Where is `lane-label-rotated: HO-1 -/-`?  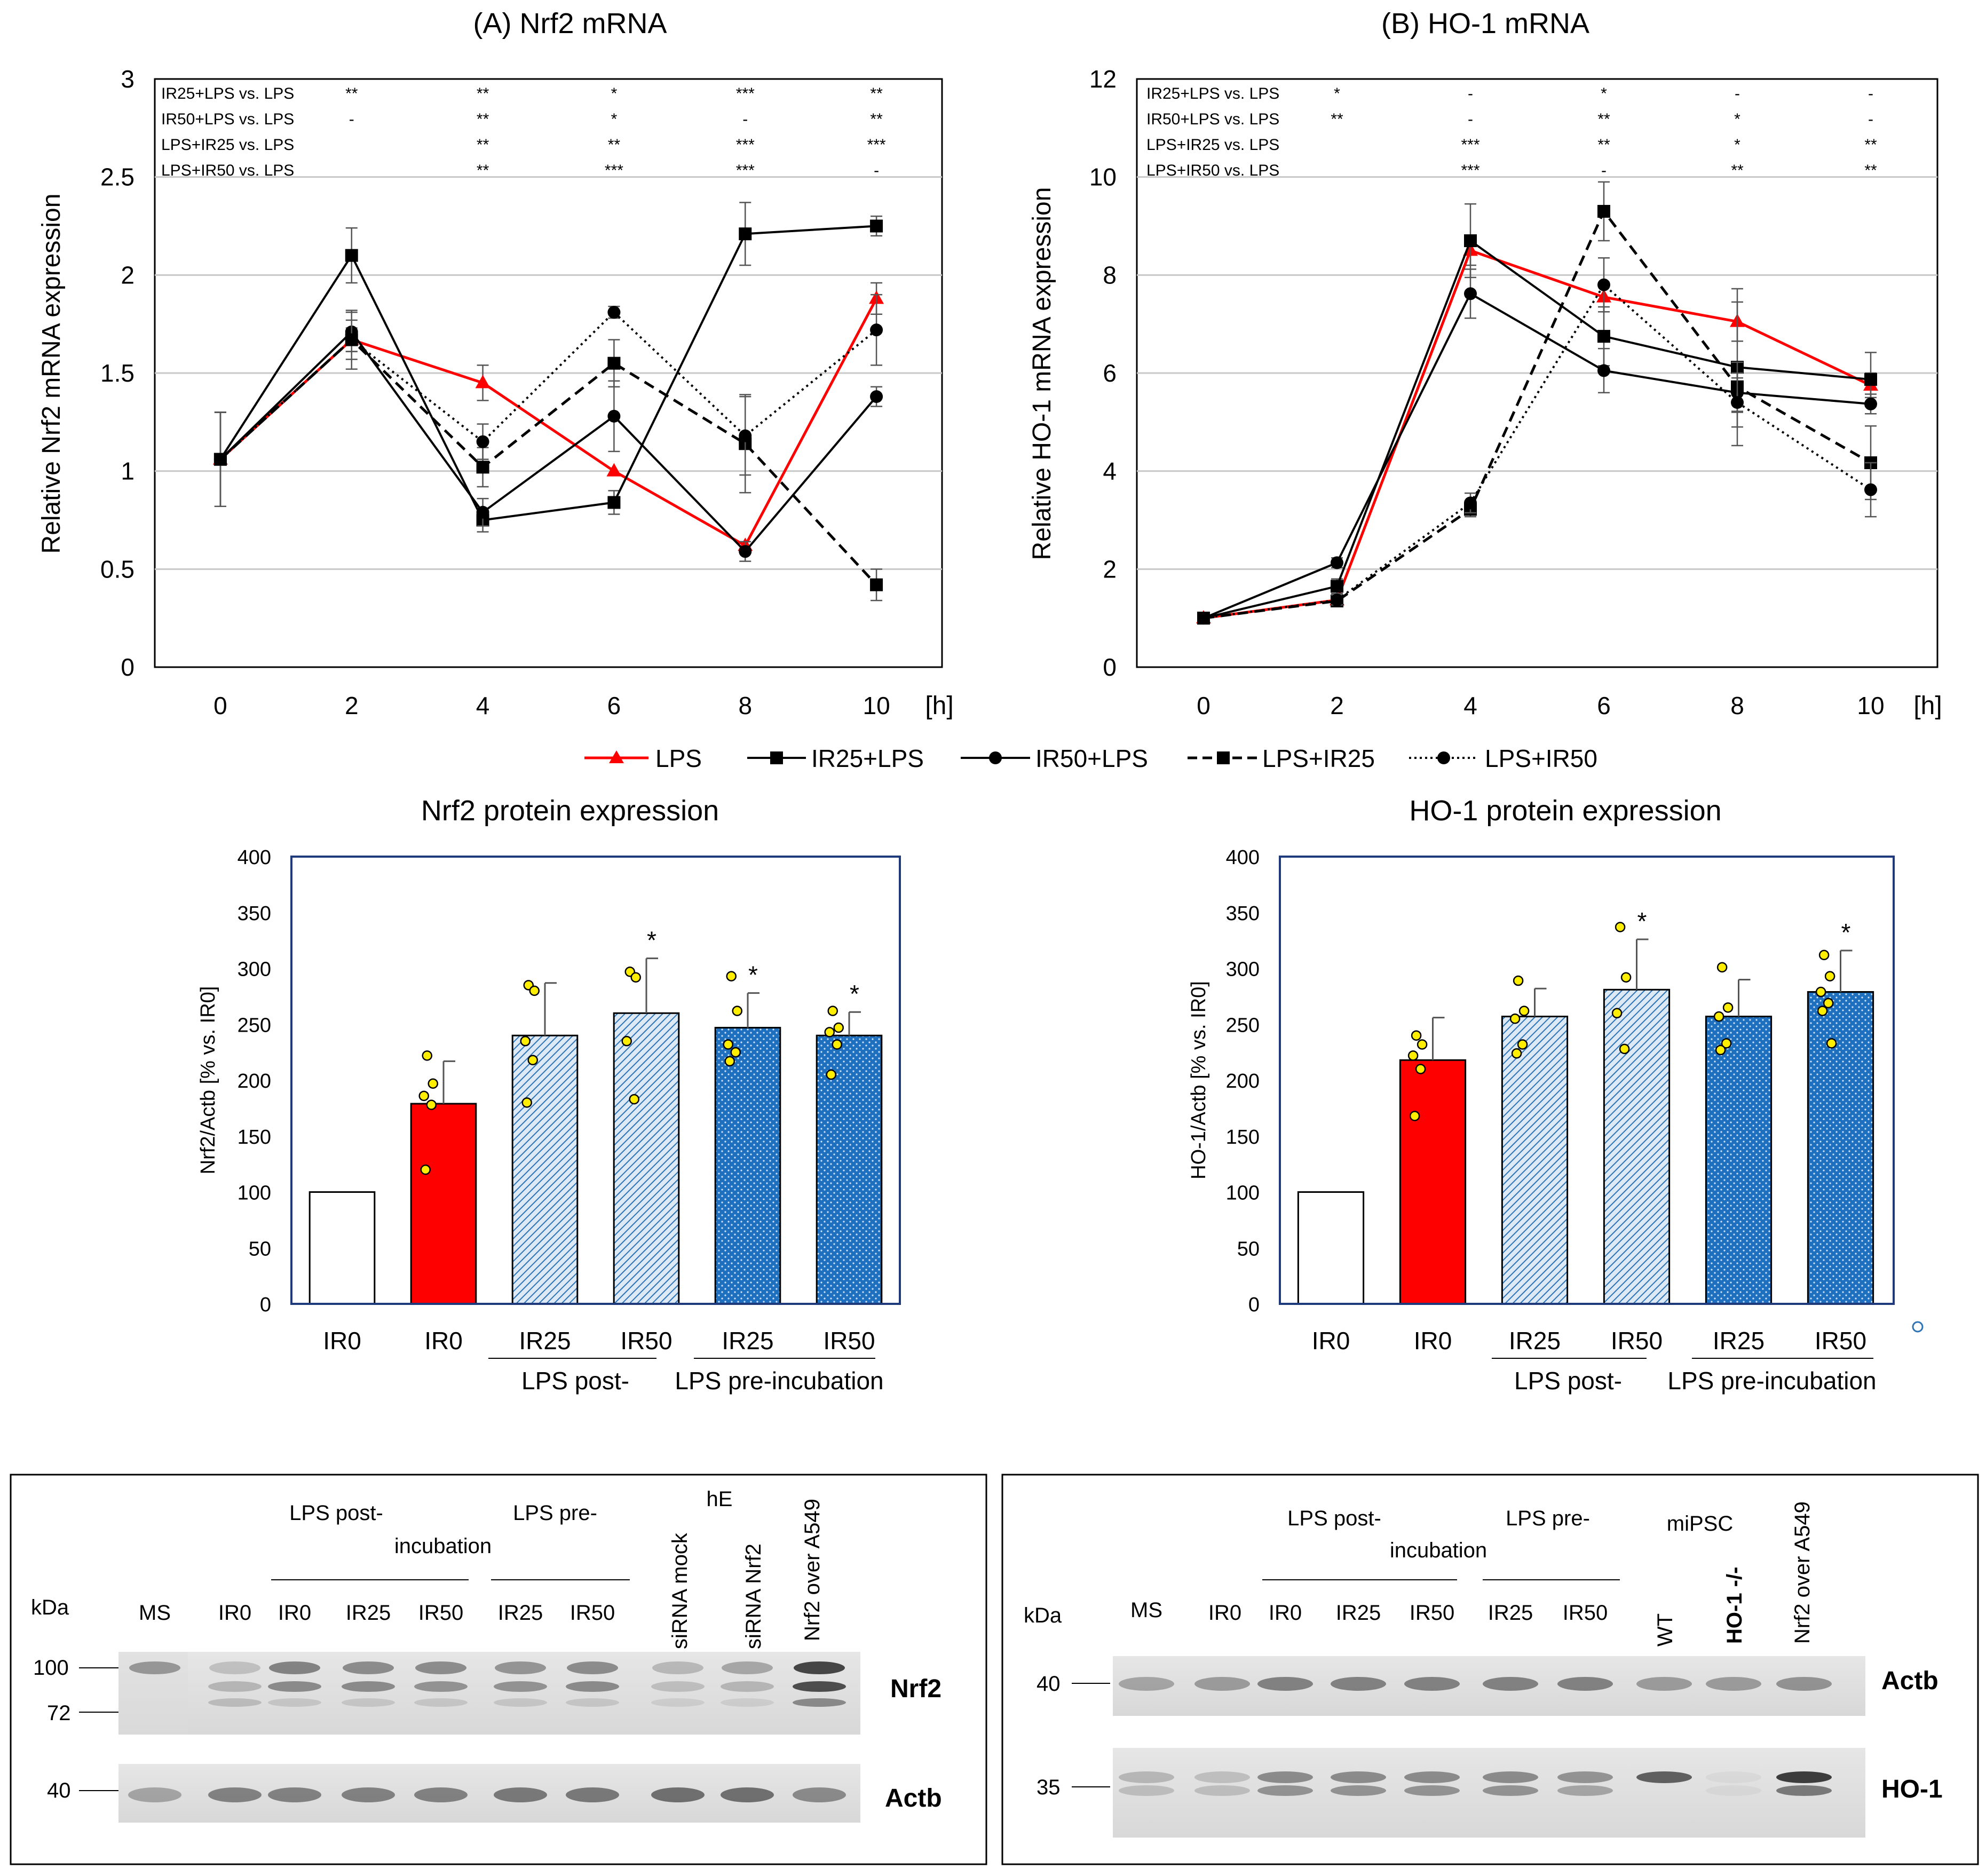
lane-label-rotated: HO-1 -/- is located at coordinates (1734, 1605).